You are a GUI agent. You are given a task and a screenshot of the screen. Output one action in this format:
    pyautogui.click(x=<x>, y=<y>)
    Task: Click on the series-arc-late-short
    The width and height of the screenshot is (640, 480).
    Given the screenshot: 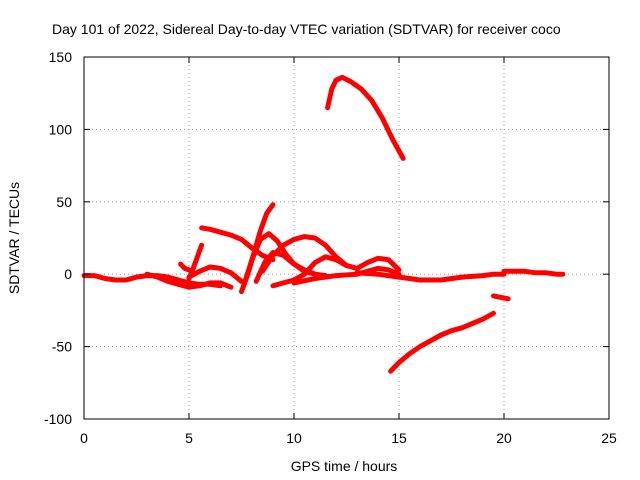 What is the action you would take?
    pyautogui.click(x=501, y=297)
    